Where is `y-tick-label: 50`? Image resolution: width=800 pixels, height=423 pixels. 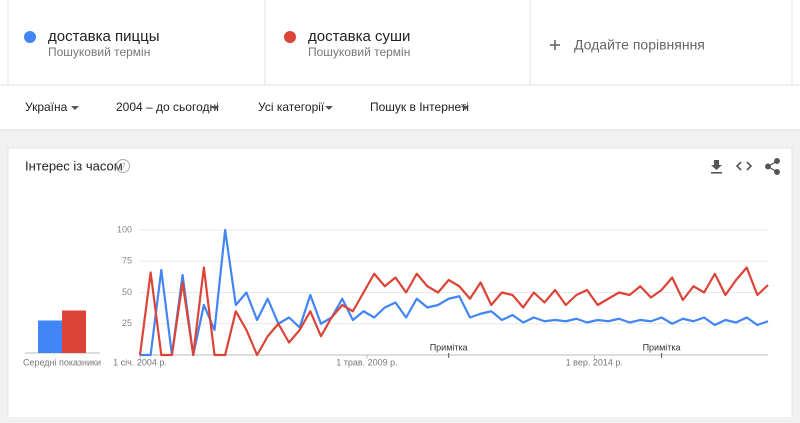
y-tick-label: 50 is located at coordinates (127, 292).